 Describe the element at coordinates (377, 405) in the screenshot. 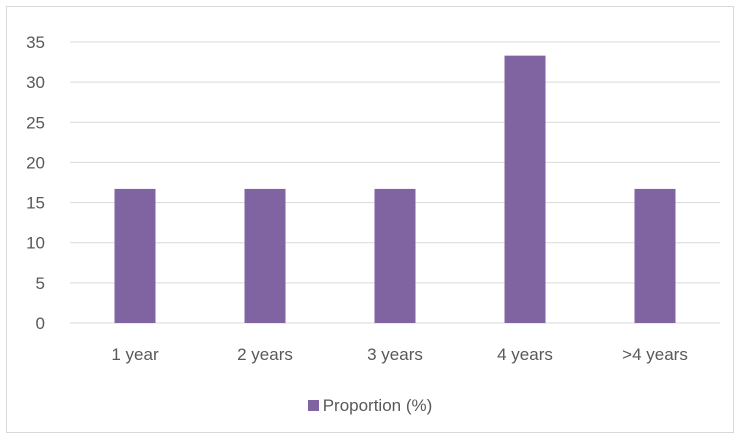

I see `legend-label: Proportion (%)` at that location.